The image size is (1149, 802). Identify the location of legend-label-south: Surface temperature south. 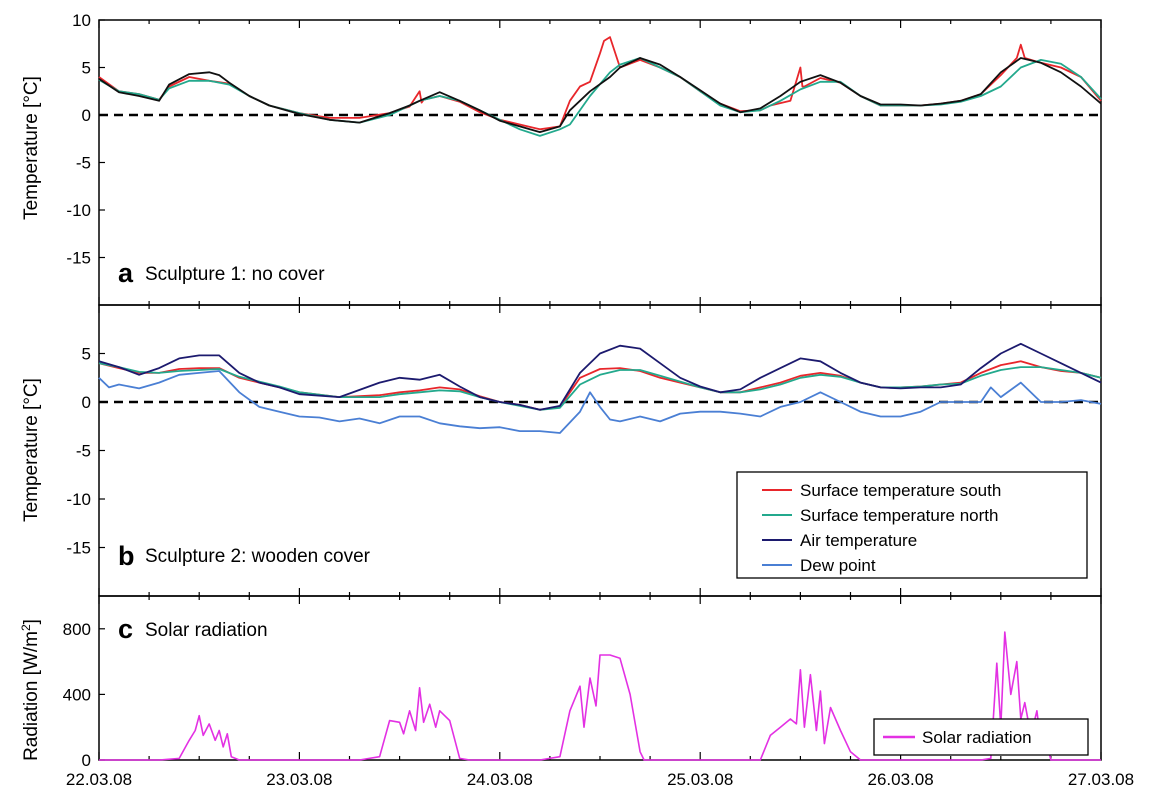
(900, 490).